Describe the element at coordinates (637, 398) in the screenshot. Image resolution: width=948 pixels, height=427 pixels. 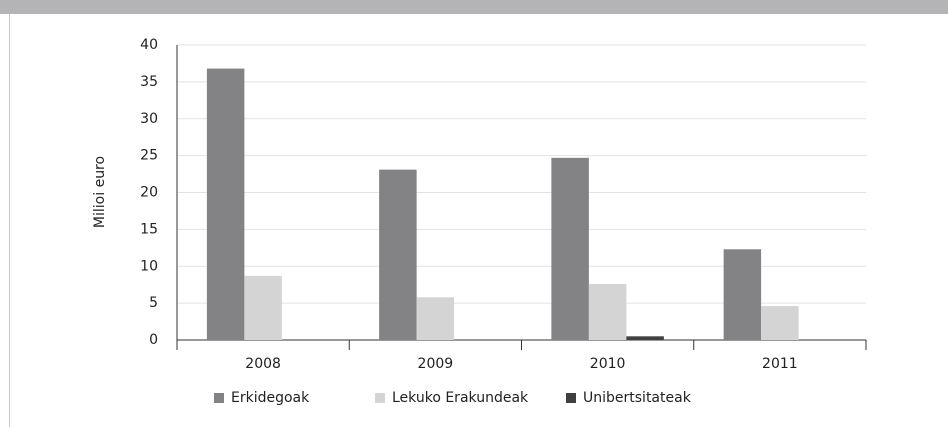
I see `legend-label: Unibertsitateak` at that location.